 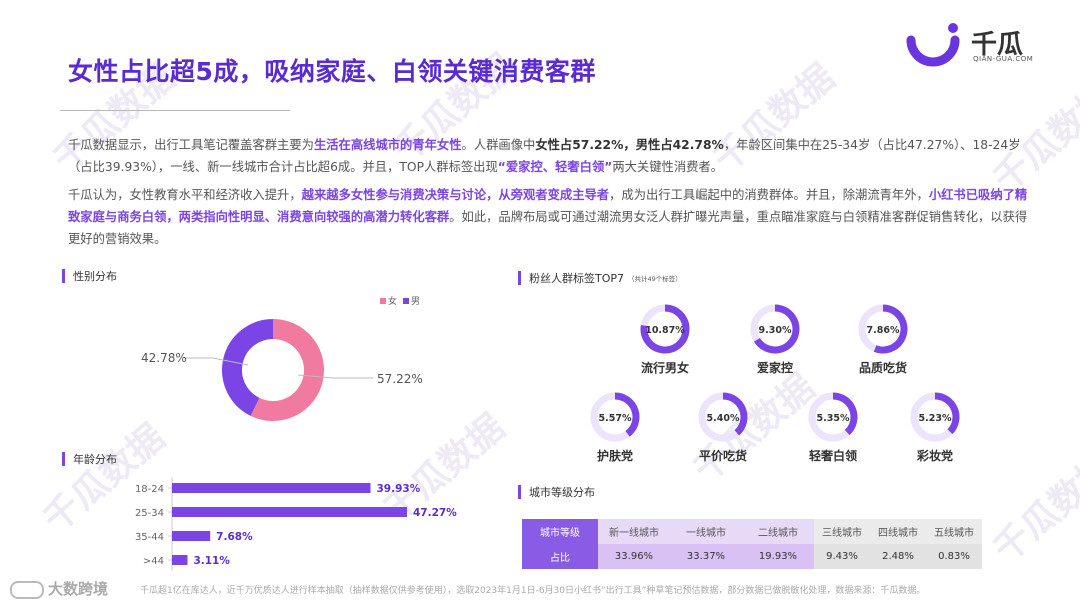 I want to click on age-bar-label: 3.11%, so click(x=211, y=561).